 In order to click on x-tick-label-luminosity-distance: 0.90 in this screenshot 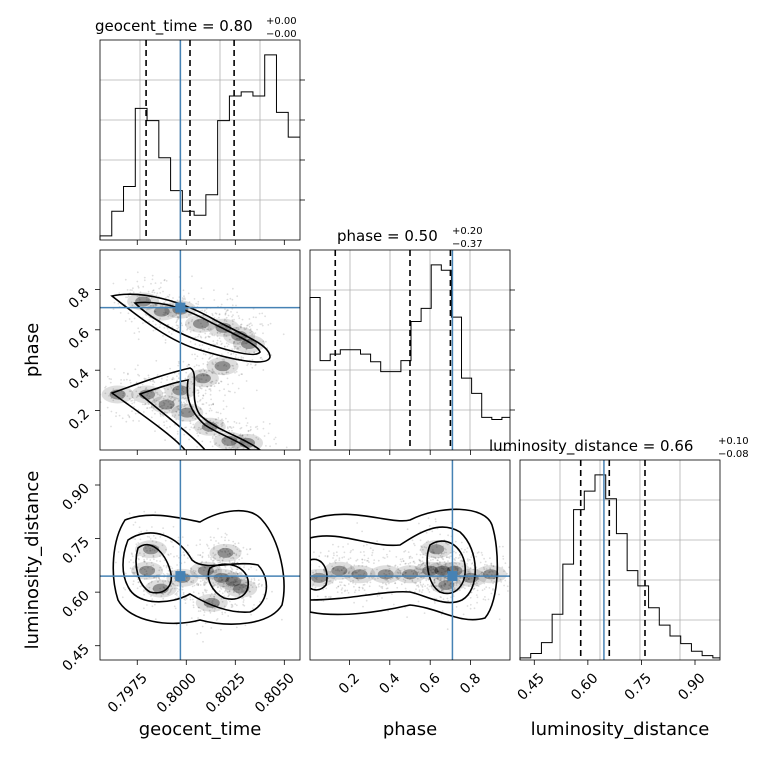, I will do `click(691, 686)`.